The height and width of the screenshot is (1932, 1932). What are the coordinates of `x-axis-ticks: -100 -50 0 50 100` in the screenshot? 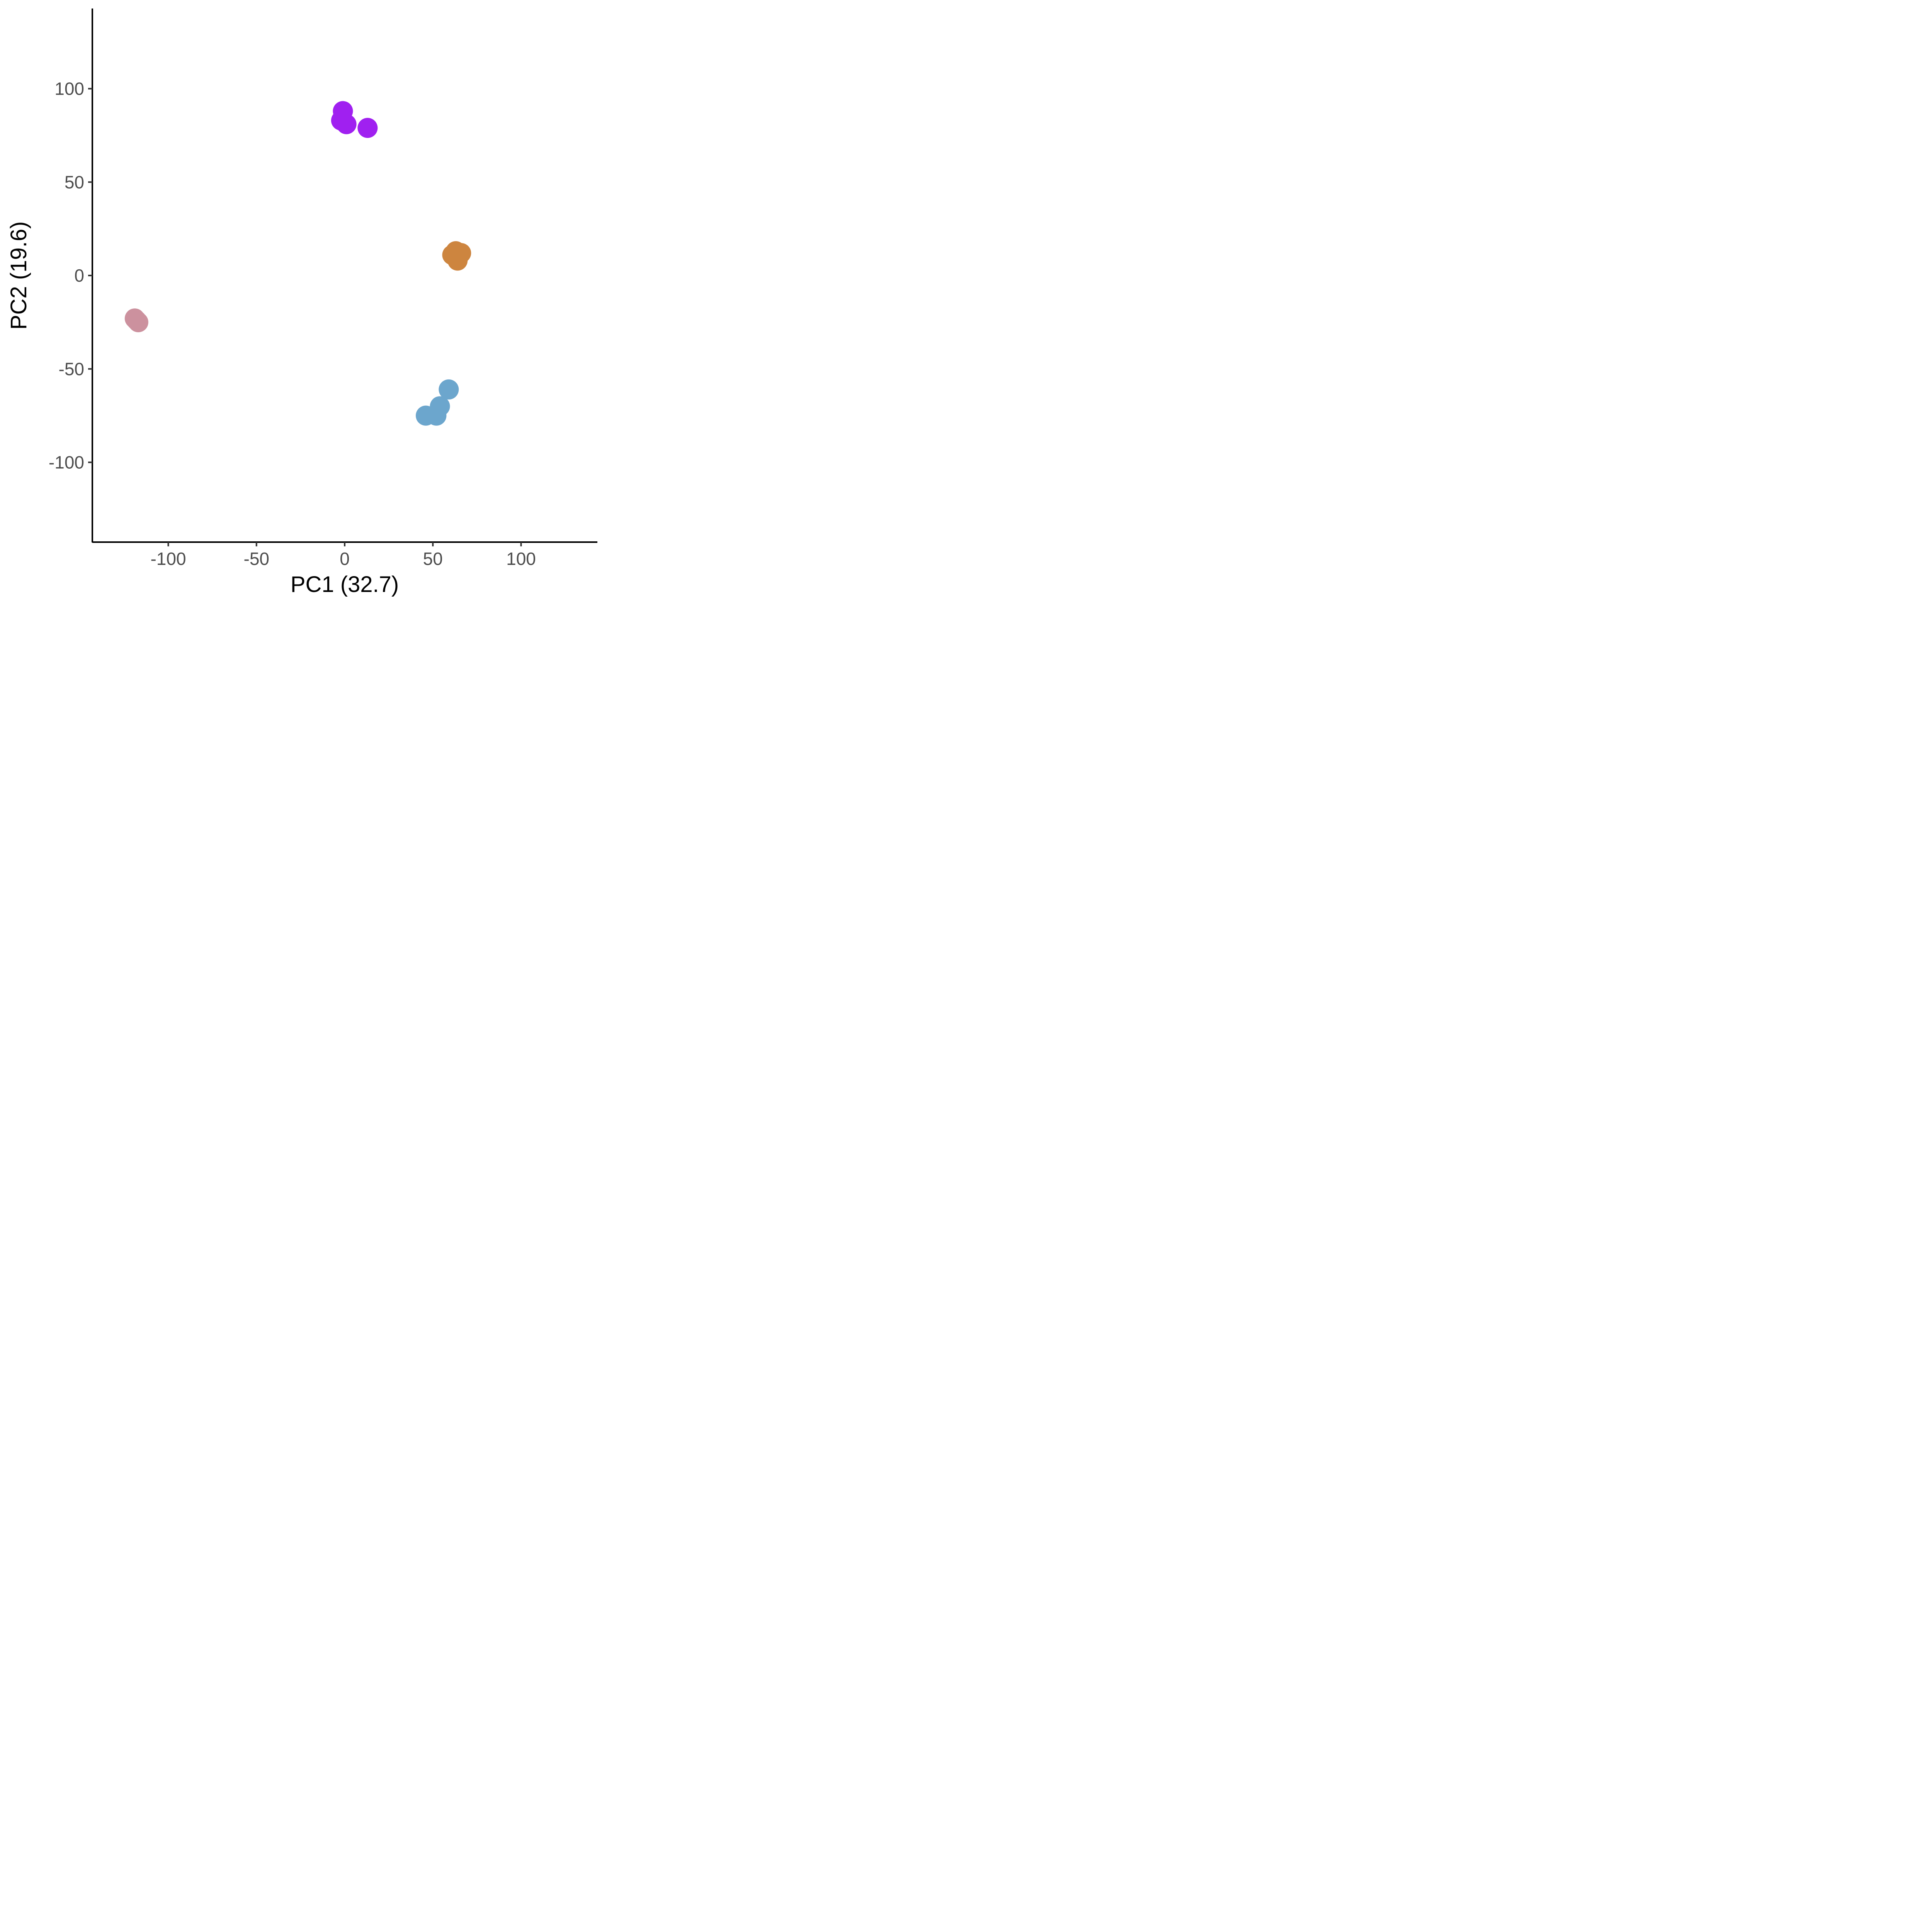 It's located at (343, 556).